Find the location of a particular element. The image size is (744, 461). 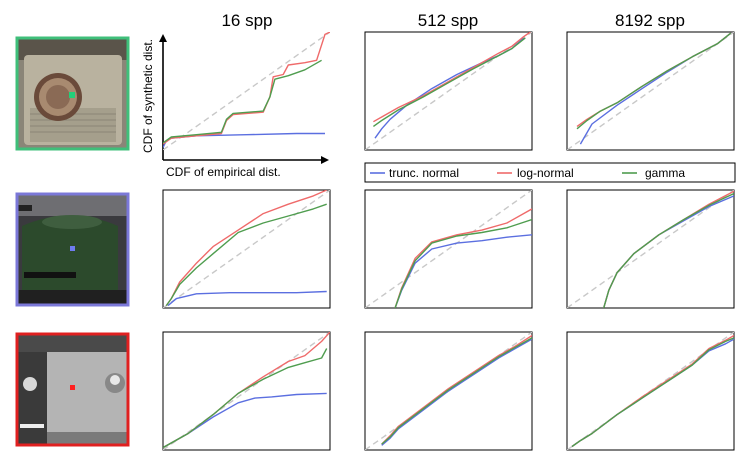

legend: trunc. normal log-normal gamma is located at coordinates (550, 172).